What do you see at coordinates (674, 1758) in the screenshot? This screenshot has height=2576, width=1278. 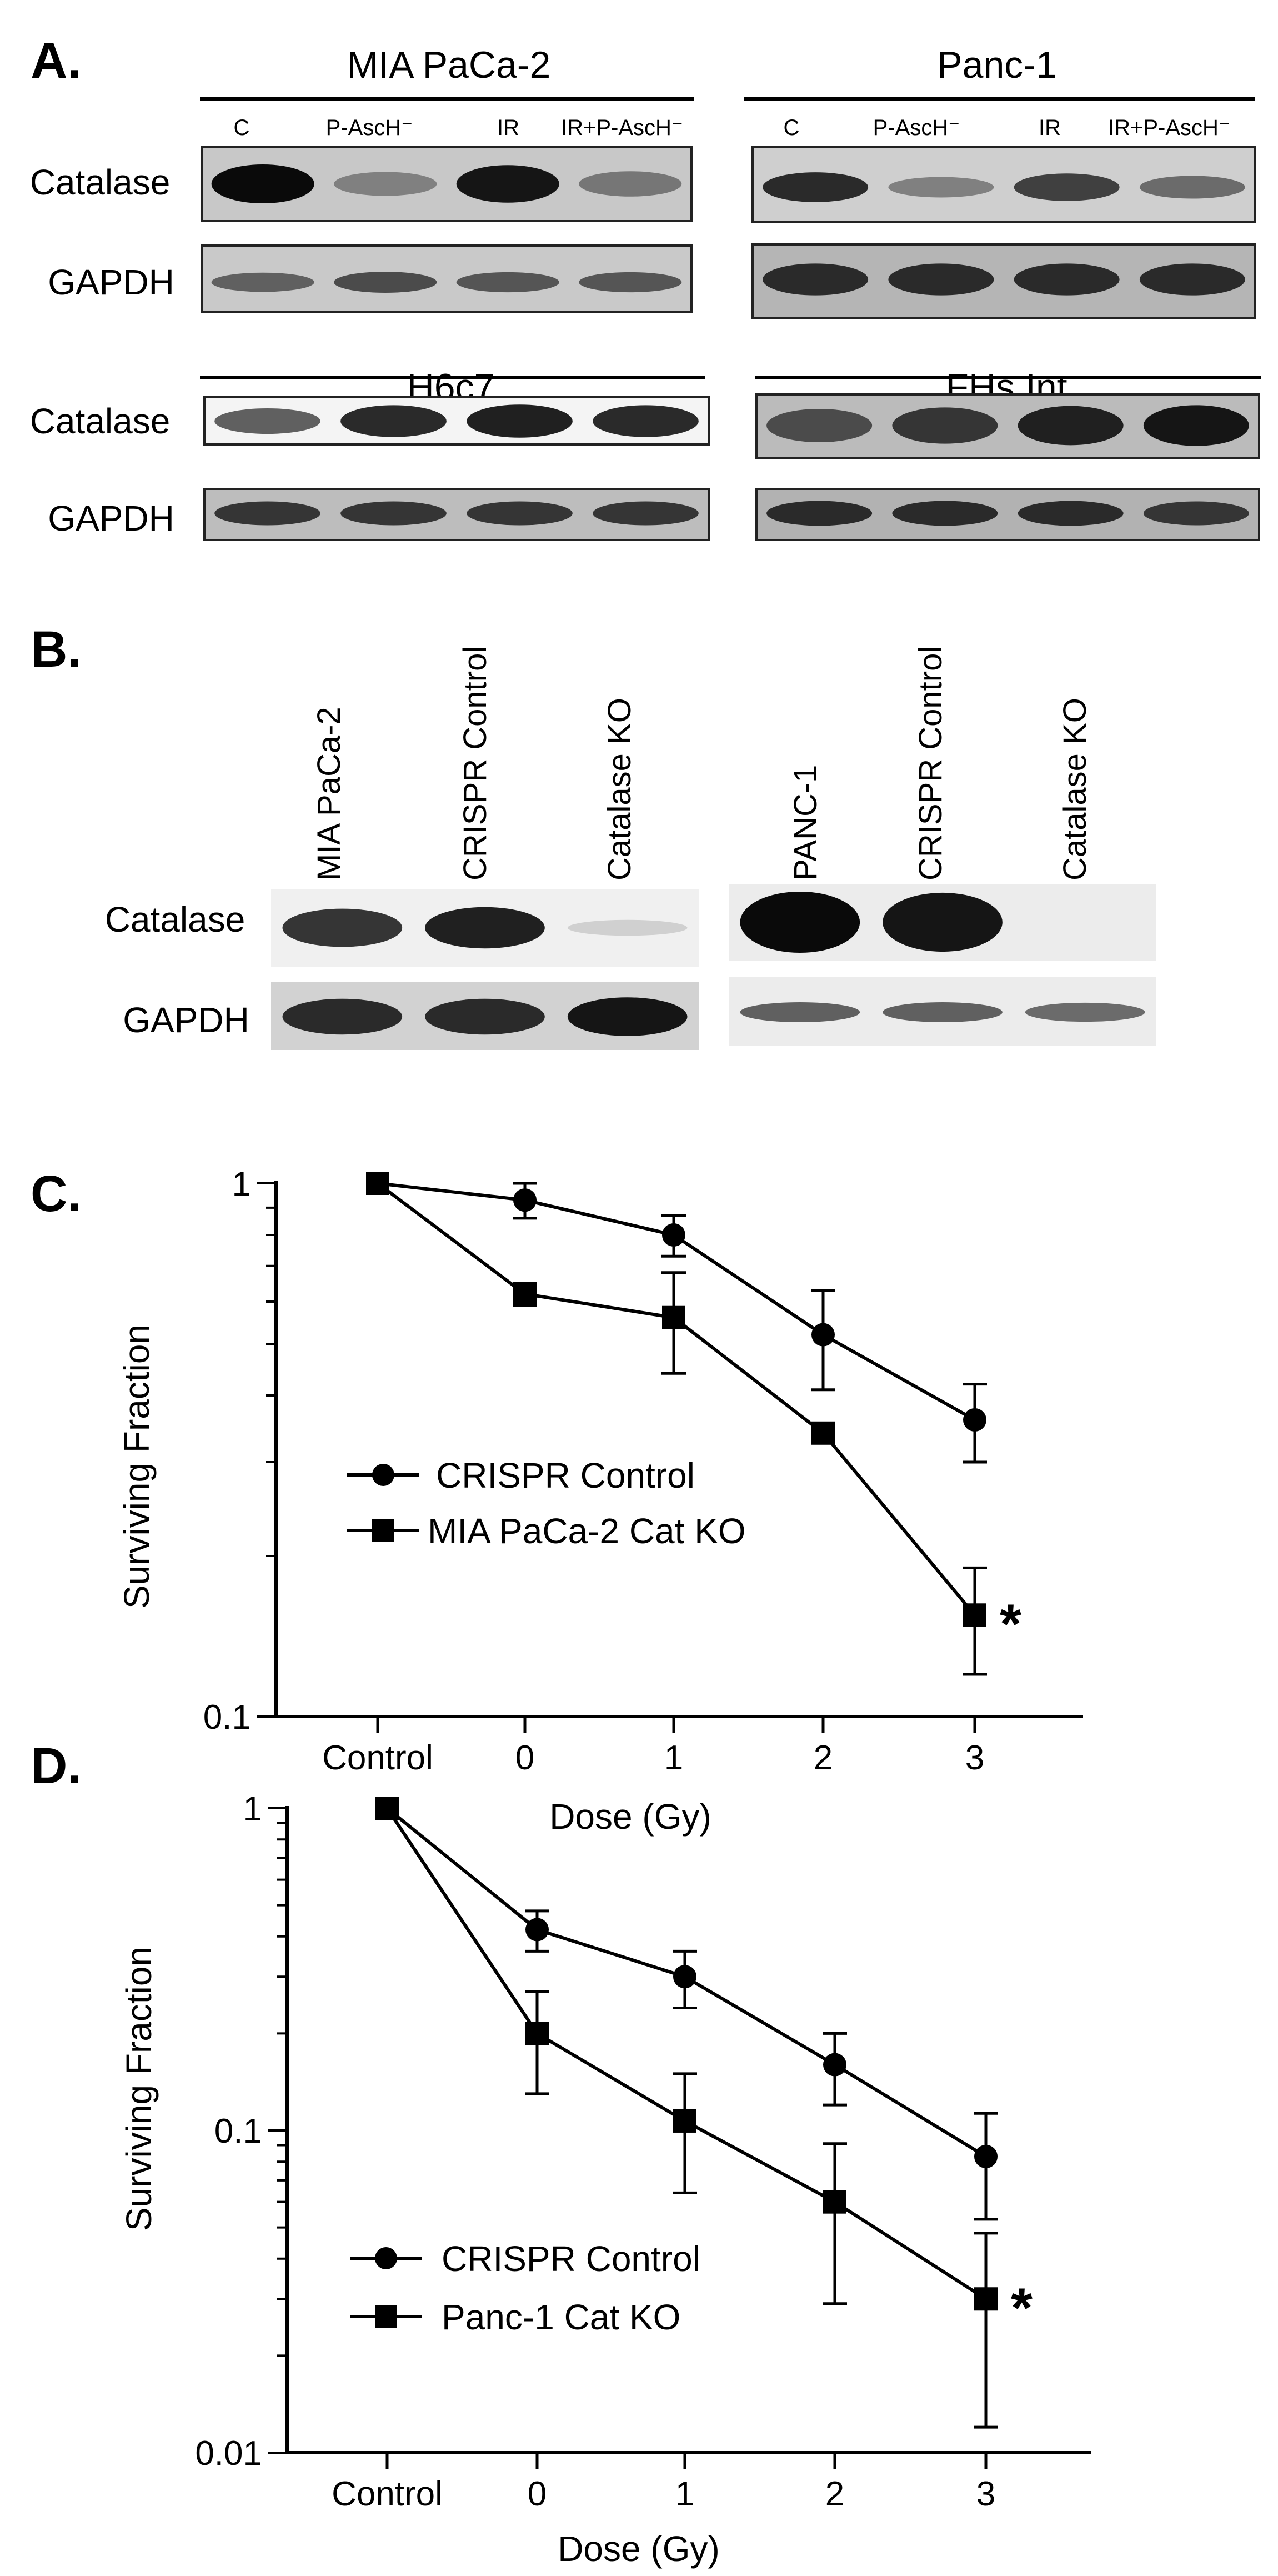 I see `x-tick-label: 1` at bounding box center [674, 1758].